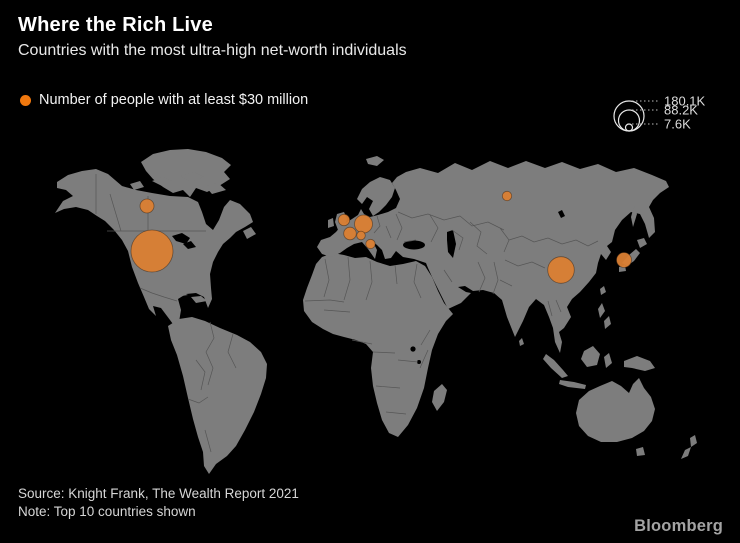  I want to click on iceland, so click(375, 161).